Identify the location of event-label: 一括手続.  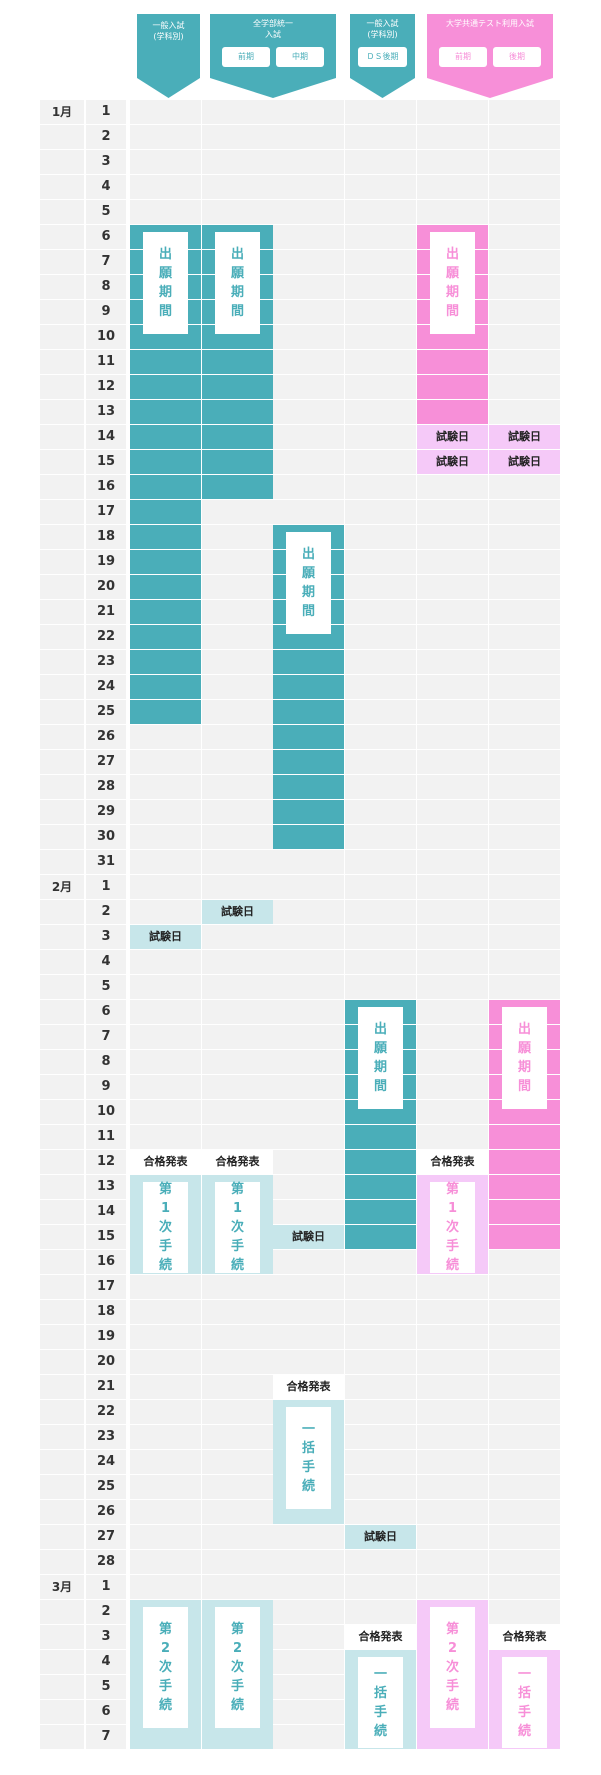
(524, 1702).